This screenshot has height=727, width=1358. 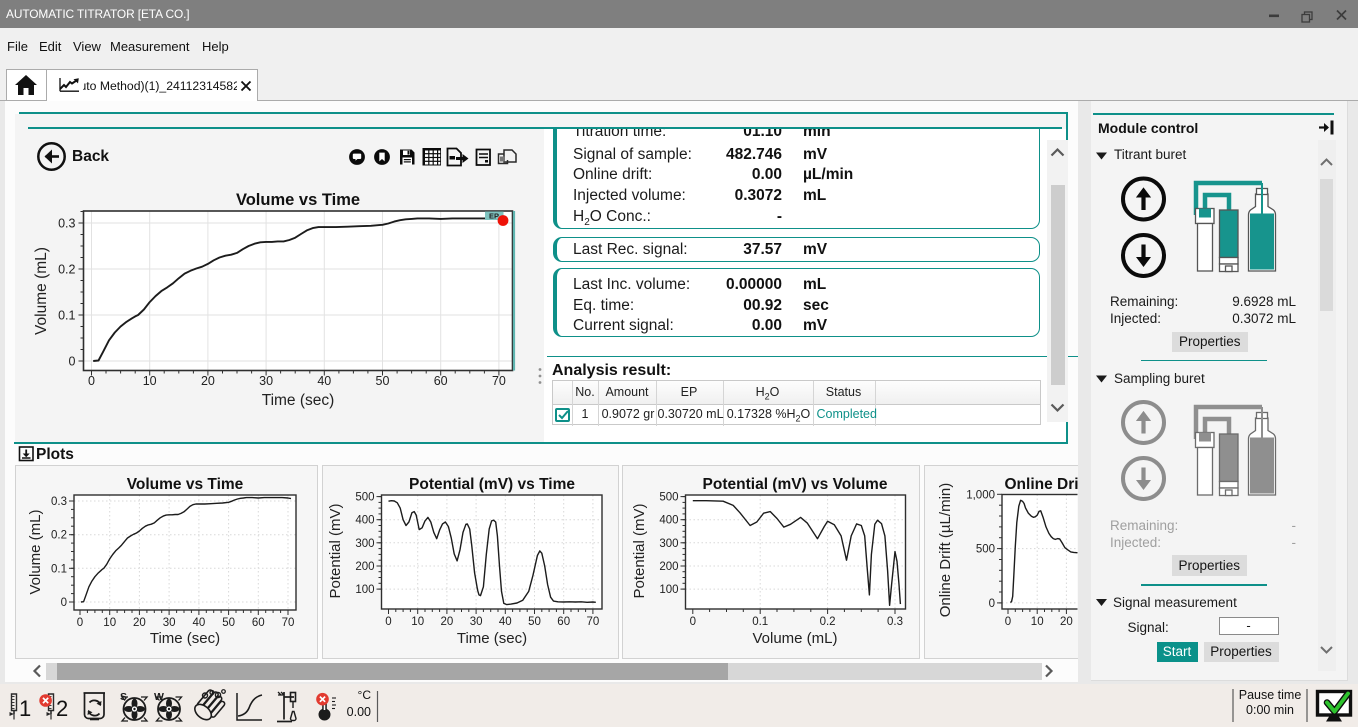 What do you see at coordinates (159, 697) in the screenshot?
I see `svg-text: W` at bounding box center [159, 697].